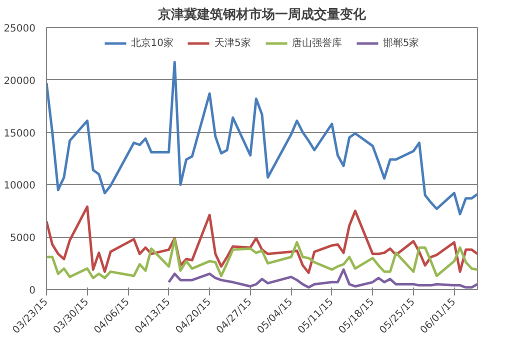 This screenshot has width=509, height=347. I want to click on legend-label: 唐山强誉库, so click(317, 43).